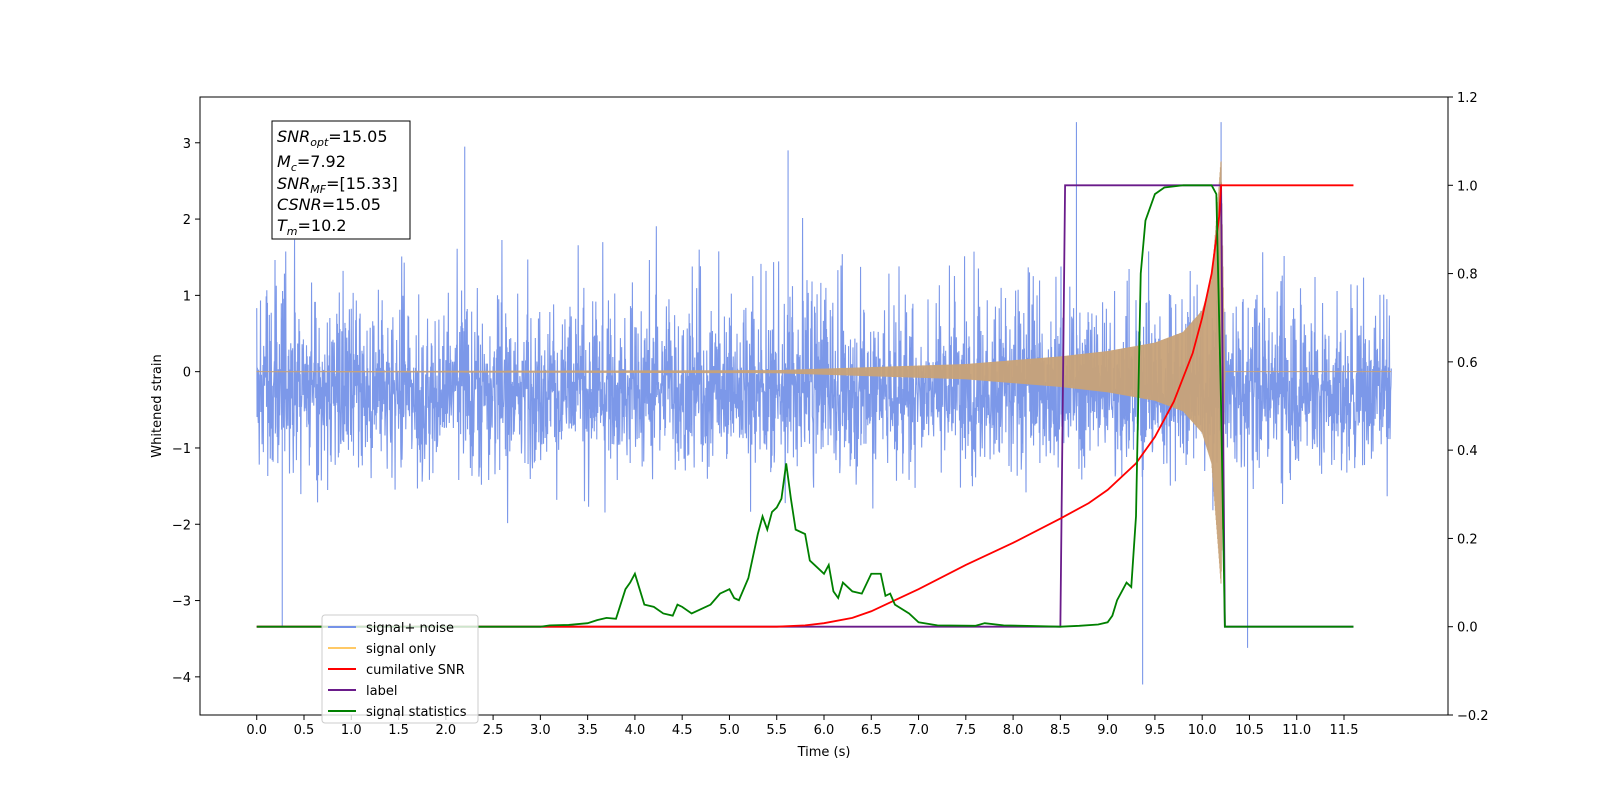 This screenshot has height=800, width=1600. I want to click on x-tick-label: 1.0, so click(351, 730).